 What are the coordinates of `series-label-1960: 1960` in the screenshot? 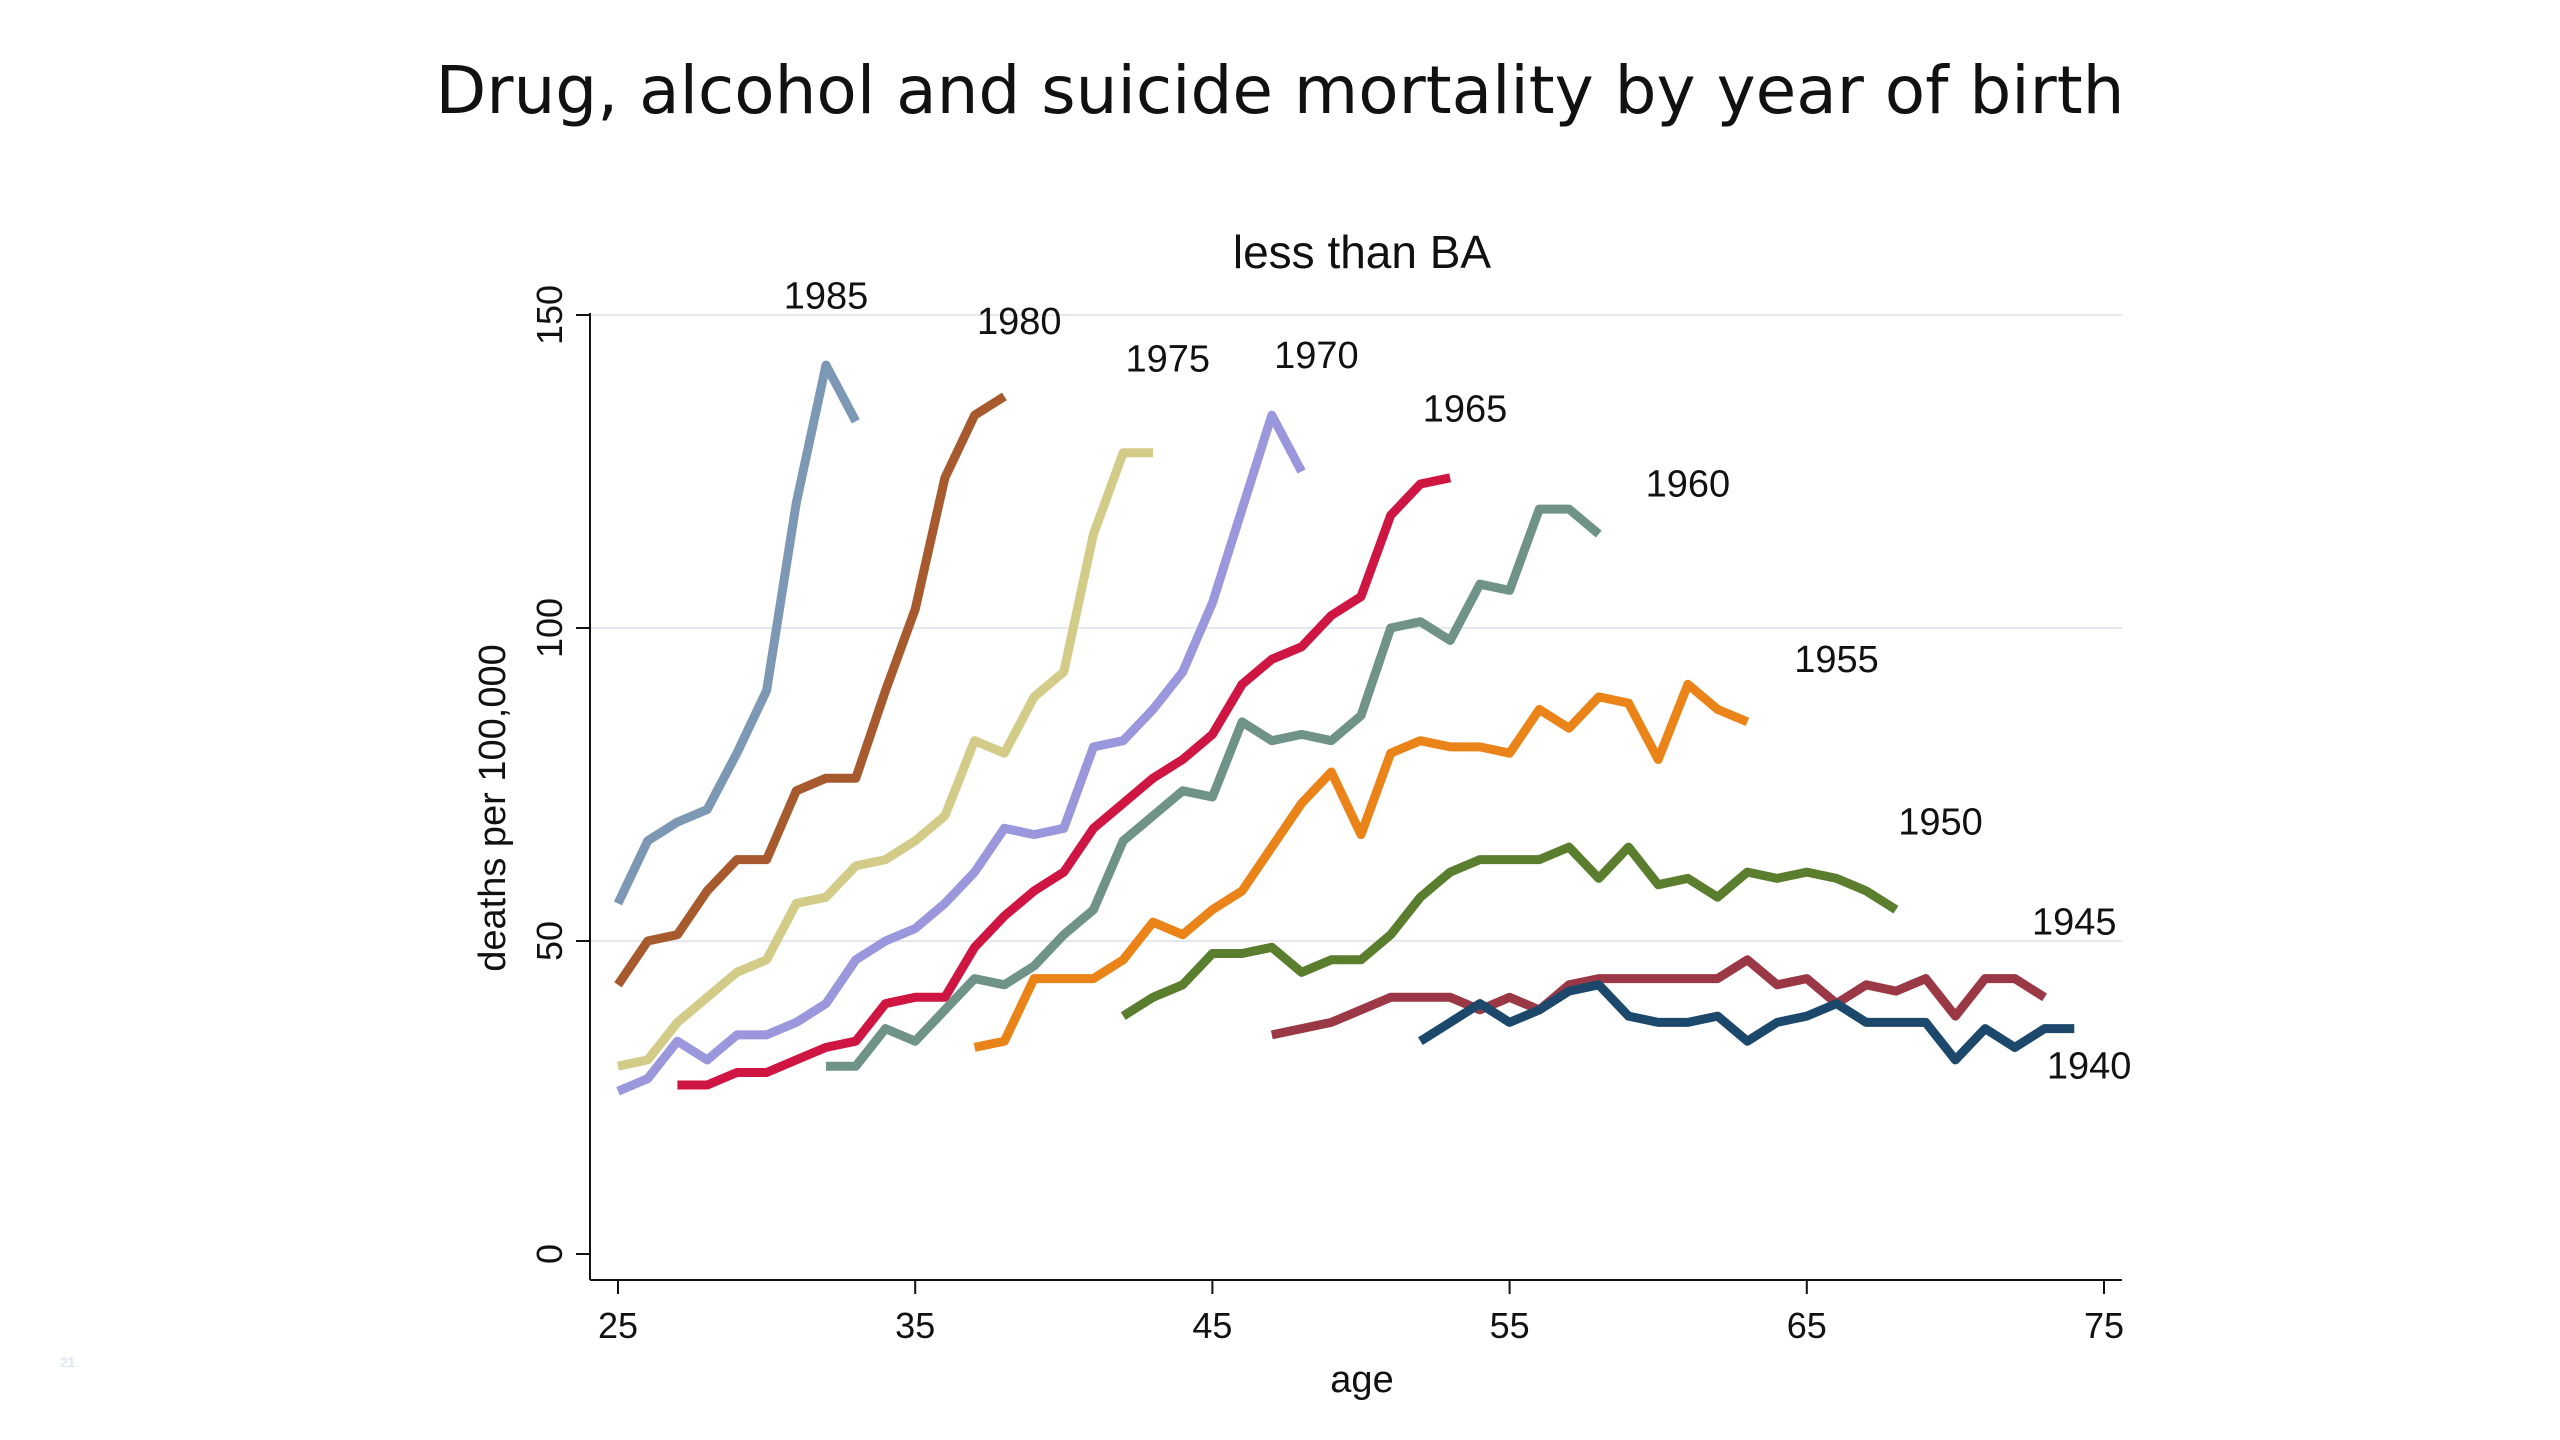 It's located at (1688, 485).